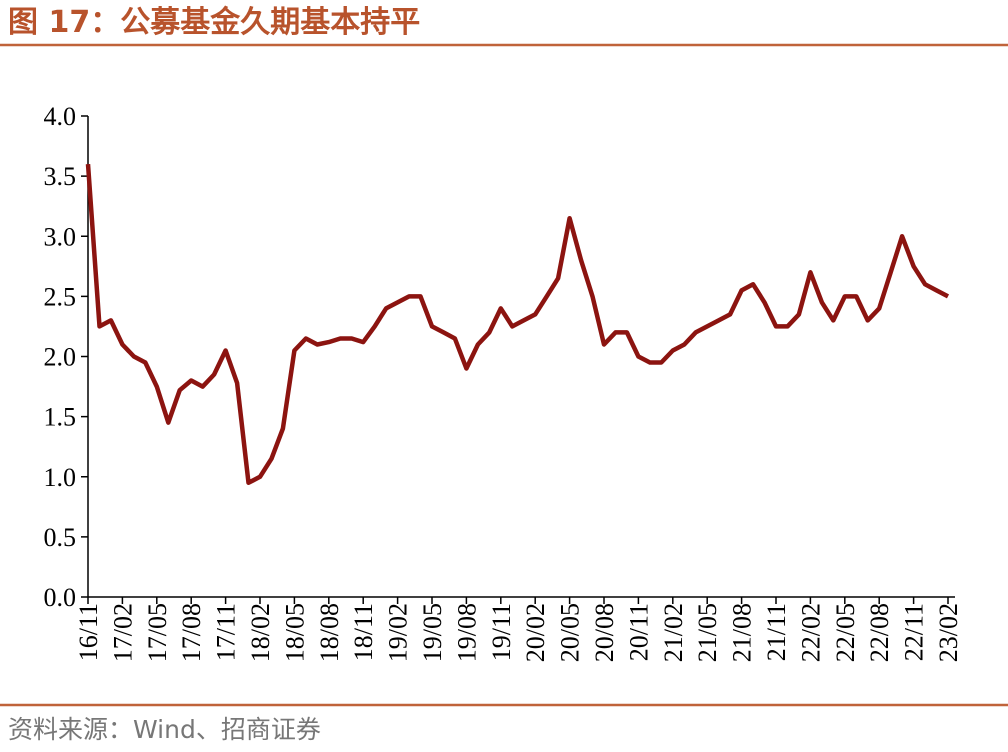  Describe the element at coordinates (60, 116) in the screenshot. I see `y-tick-label: 4.0` at that location.